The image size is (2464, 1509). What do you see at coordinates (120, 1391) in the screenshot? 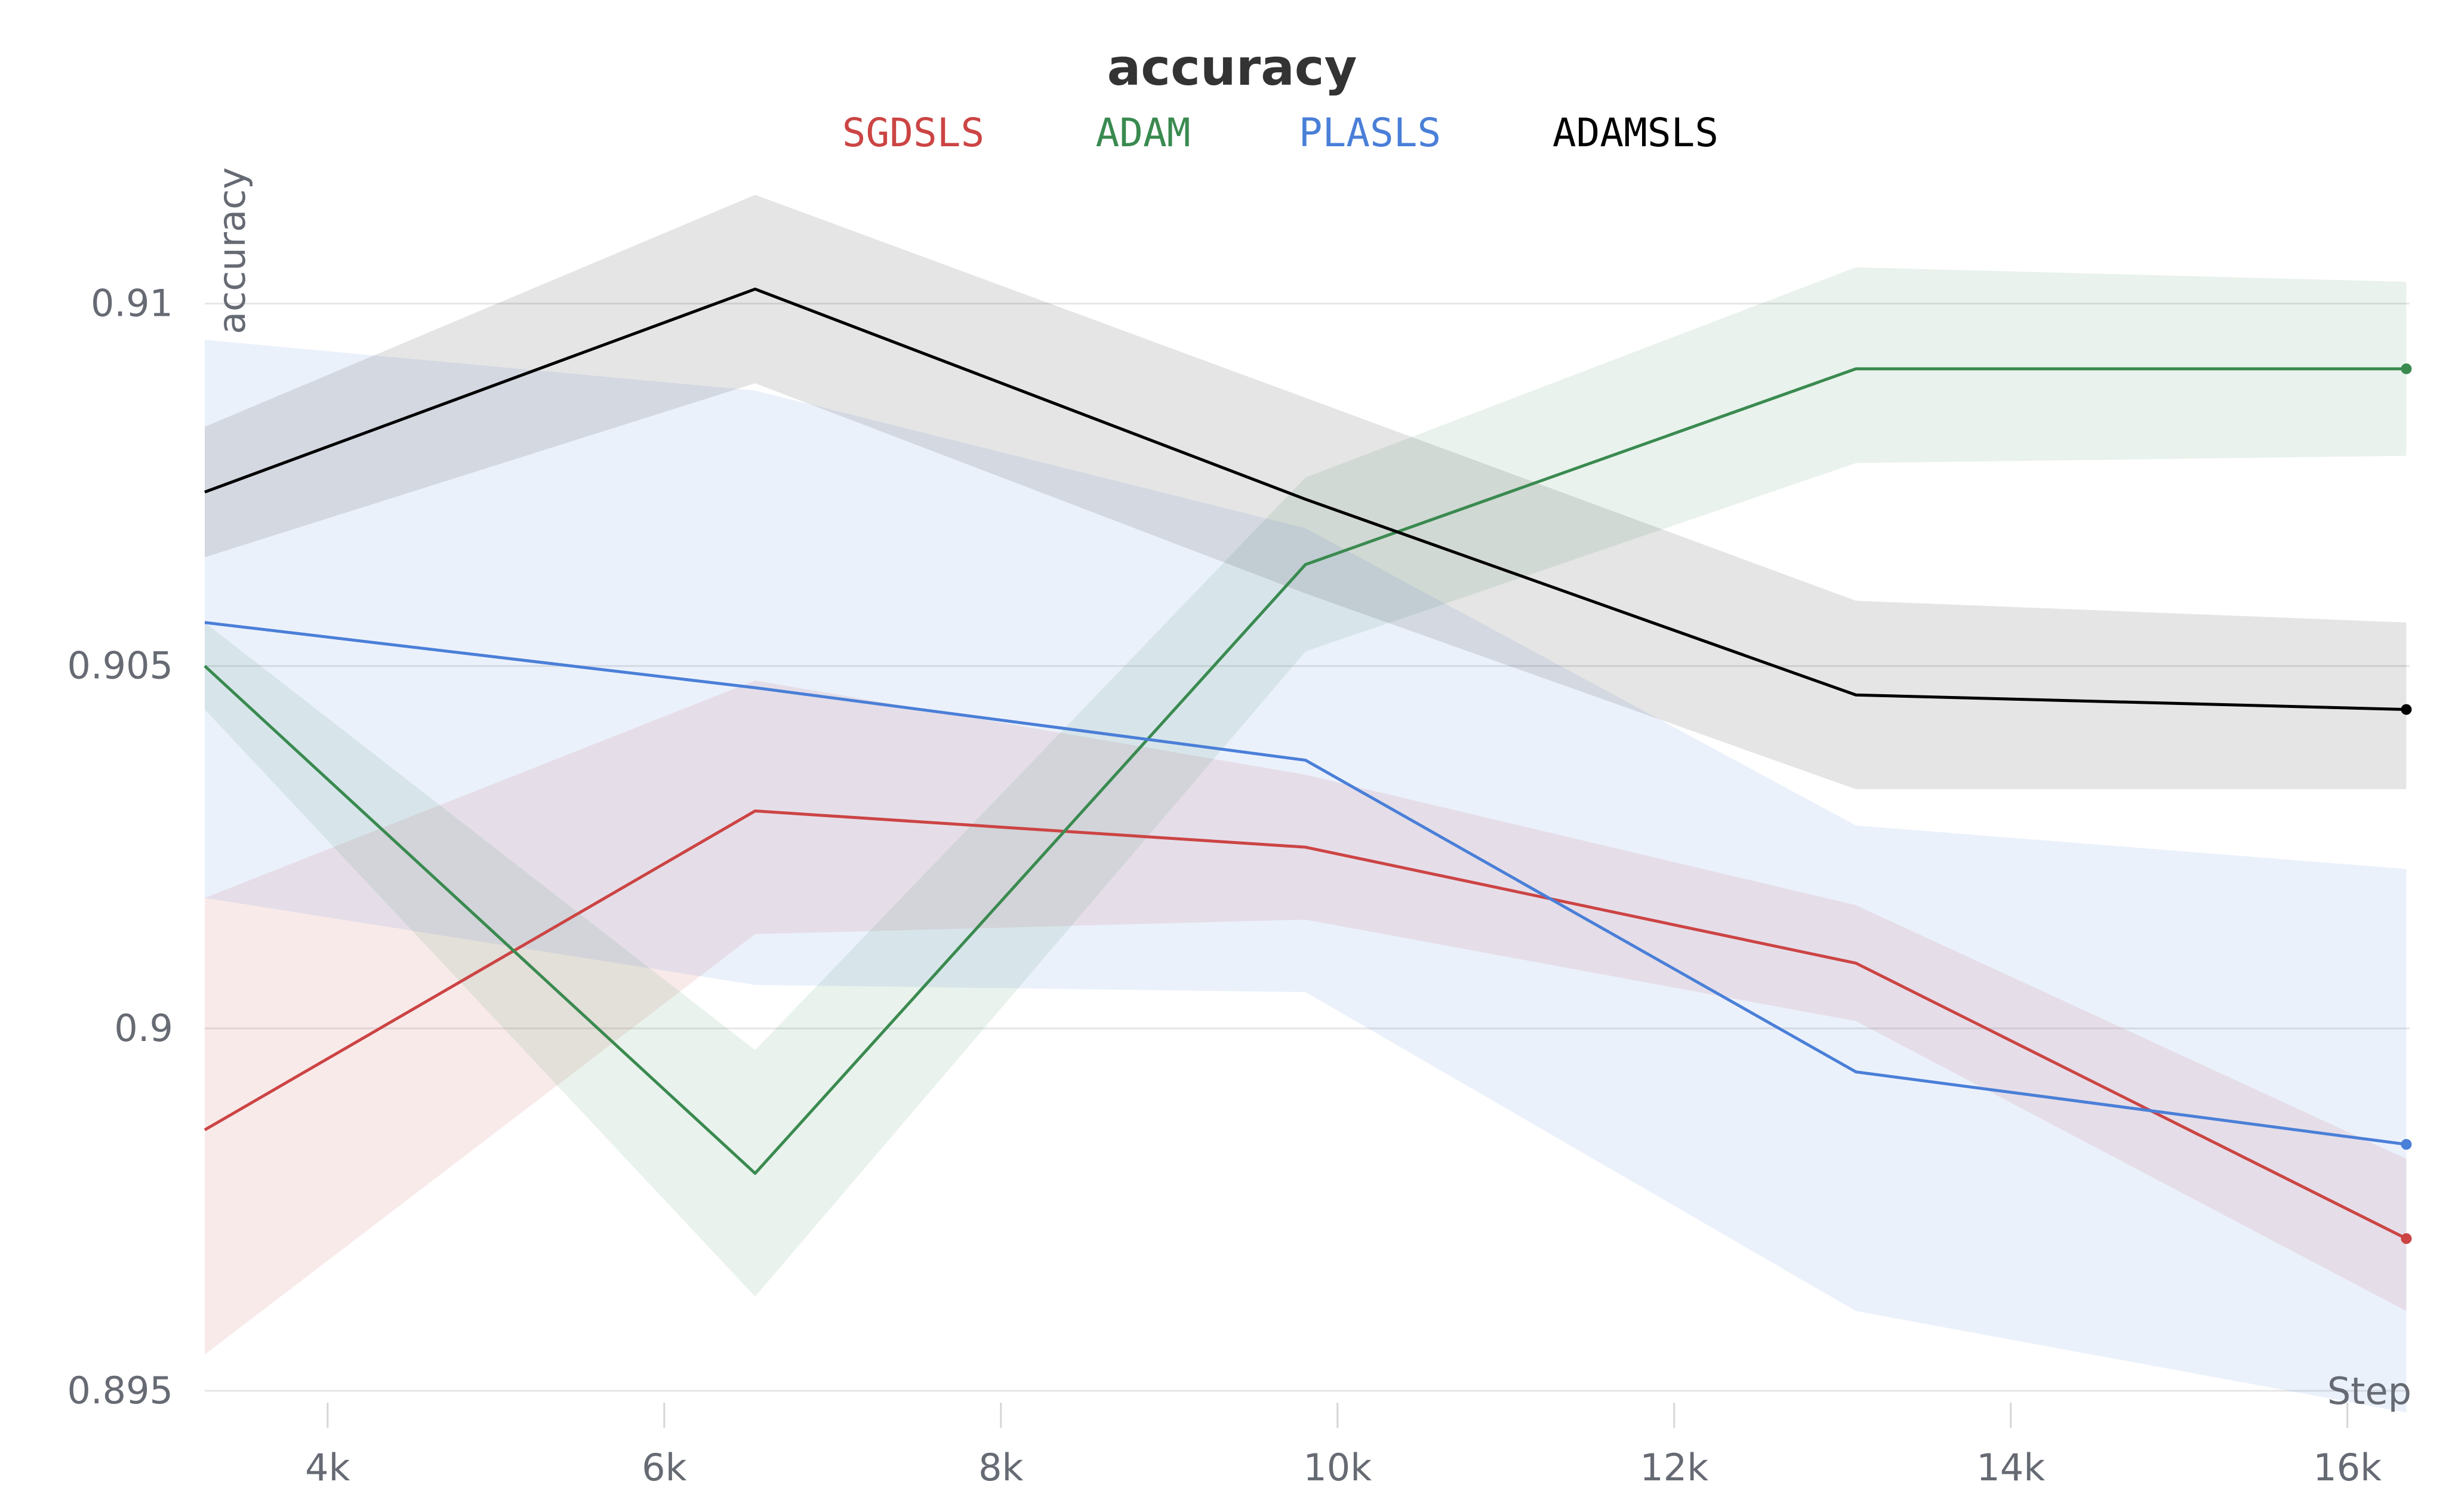
I see `y-tick-label: 0.895` at bounding box center [120, 1391].